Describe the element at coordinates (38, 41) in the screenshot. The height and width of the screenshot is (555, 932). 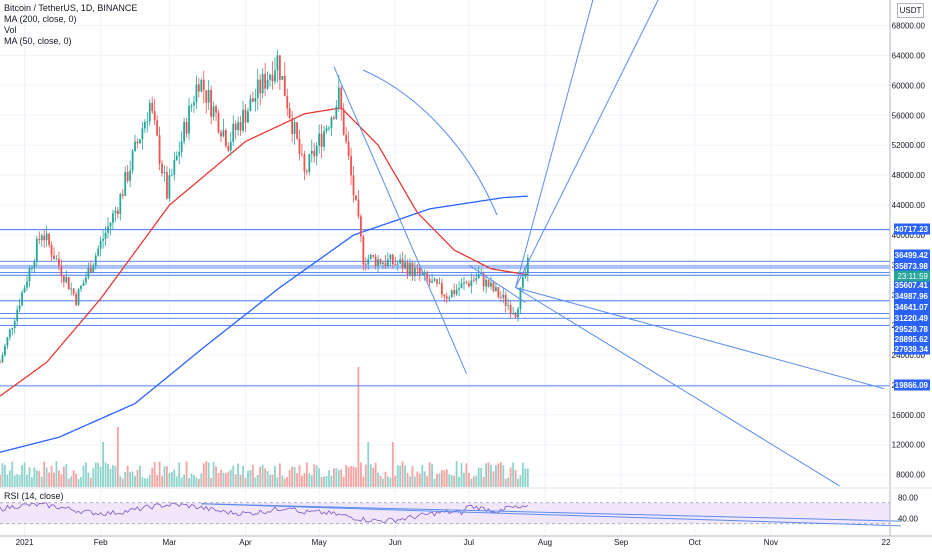
I see `ma50-legend: MA (50, close, 0)` at that location.